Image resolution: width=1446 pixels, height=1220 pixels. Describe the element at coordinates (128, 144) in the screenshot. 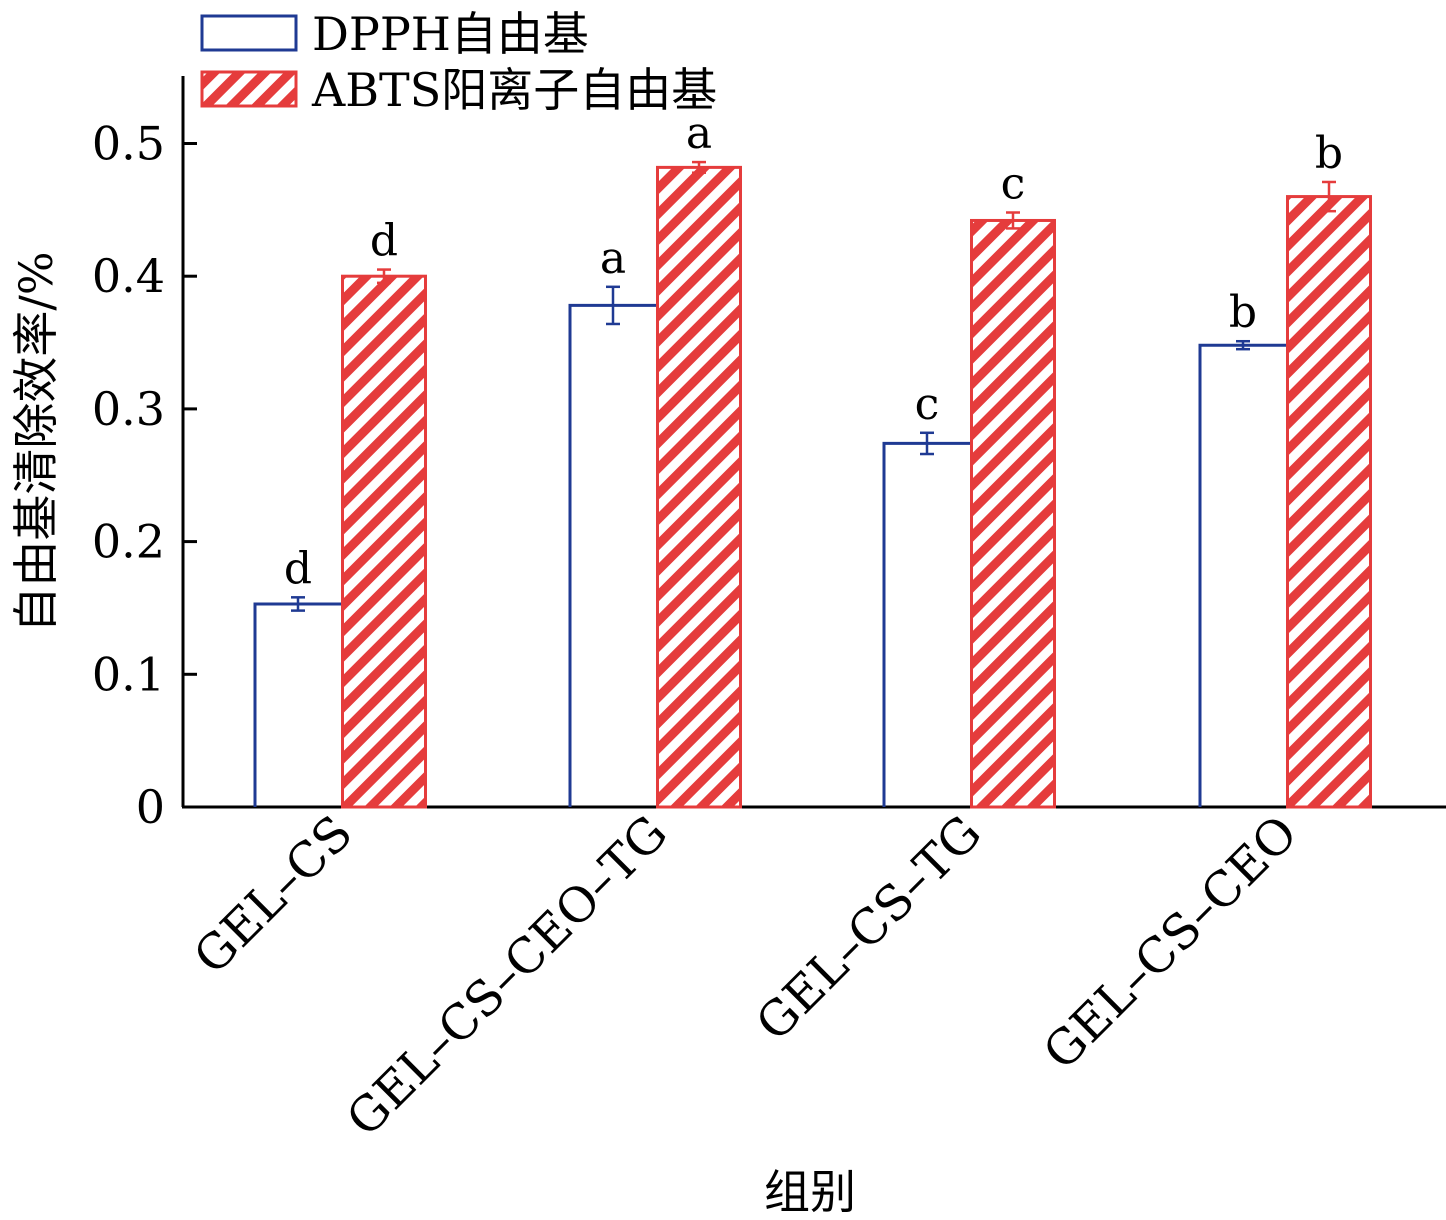

I see `y-tick-label: 0.5` at that location.